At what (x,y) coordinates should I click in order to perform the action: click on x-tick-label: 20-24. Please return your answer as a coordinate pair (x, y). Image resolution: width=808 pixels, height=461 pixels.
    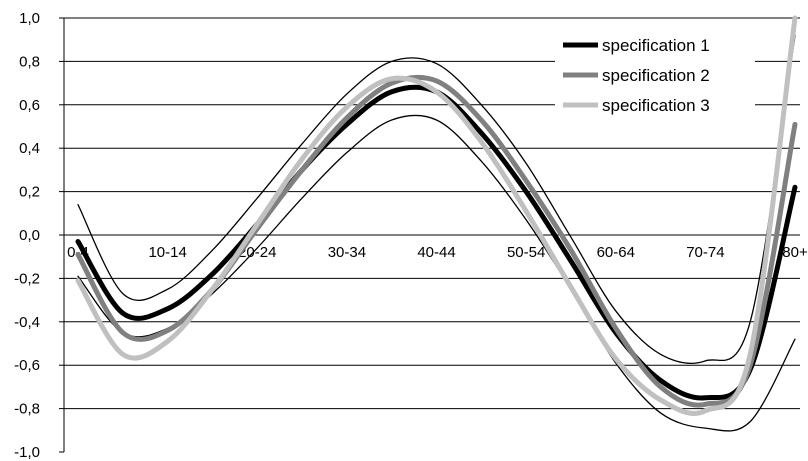
    Looking at the image, I should click on (257, 252).